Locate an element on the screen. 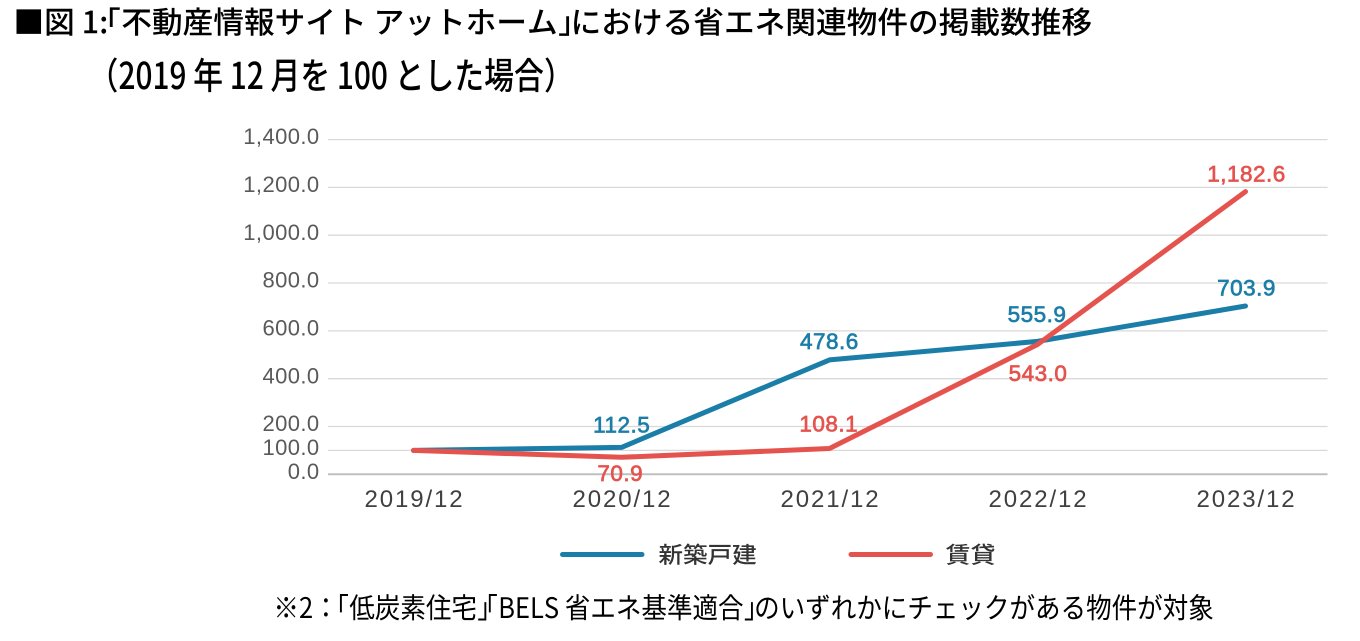 The width and height of the screenshot is (1360, 641). svg-text: 112.5 is located at coordinates (621, 425).